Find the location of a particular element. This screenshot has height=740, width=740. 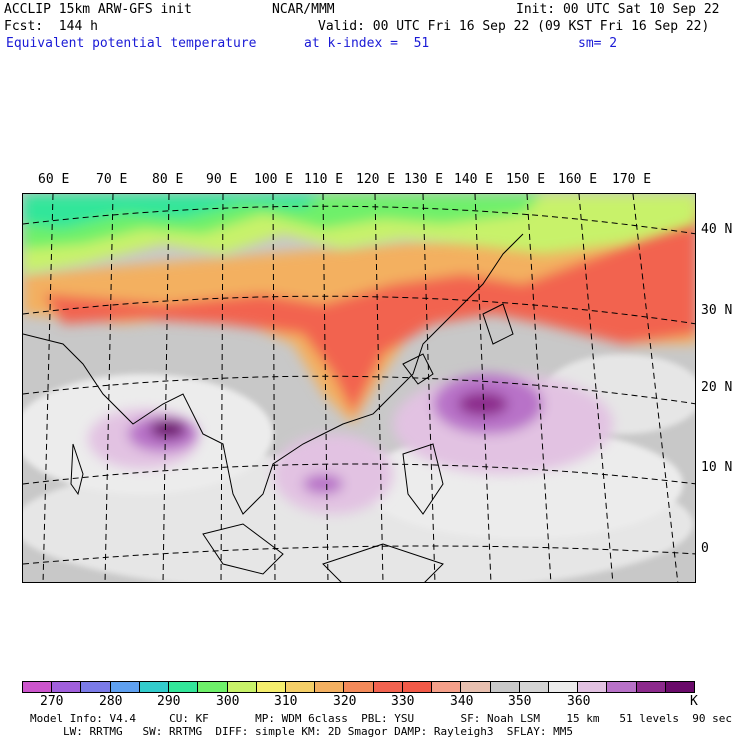

lat-label: 40 N is located at coordinates (717, 229).